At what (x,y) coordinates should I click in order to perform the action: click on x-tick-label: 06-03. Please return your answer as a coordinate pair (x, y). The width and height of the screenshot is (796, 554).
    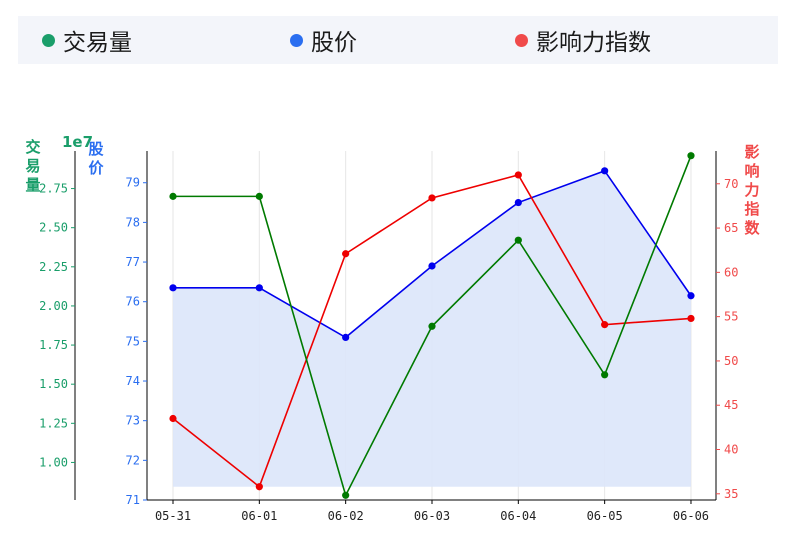
    Looking at the image, I should click on (432, 516).